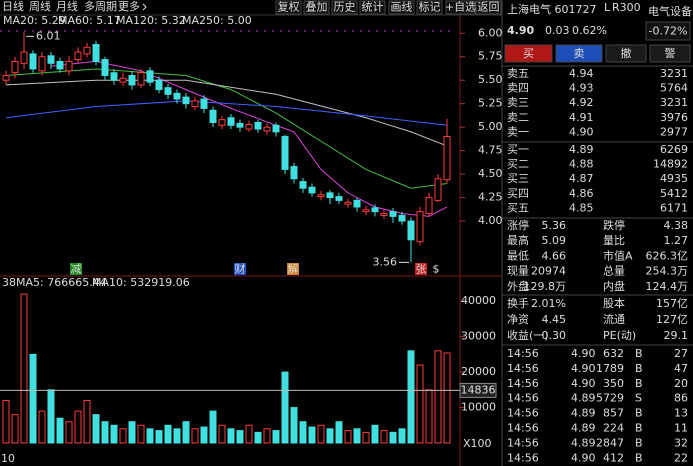 Image resolution: width=693 pixels, height=466 pixels. I want to click on y-tick-label: 20000, so click(478, 371).